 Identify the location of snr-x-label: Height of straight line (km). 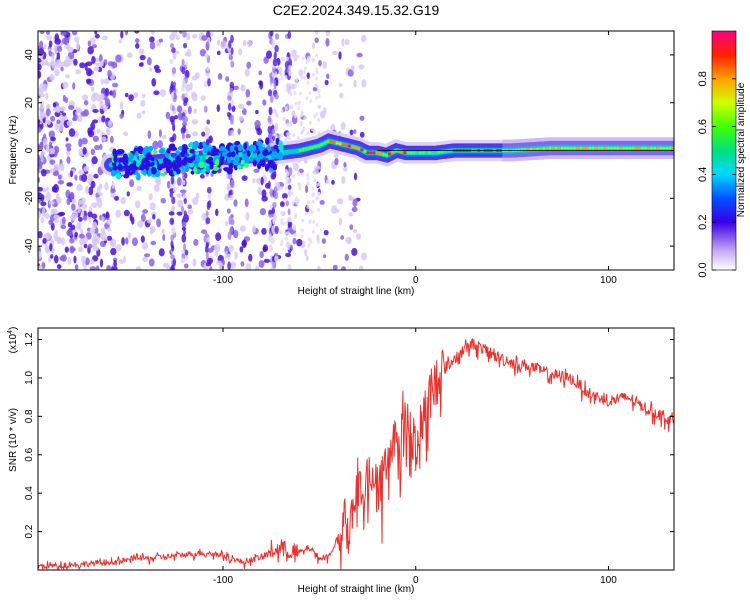
(356, 589).